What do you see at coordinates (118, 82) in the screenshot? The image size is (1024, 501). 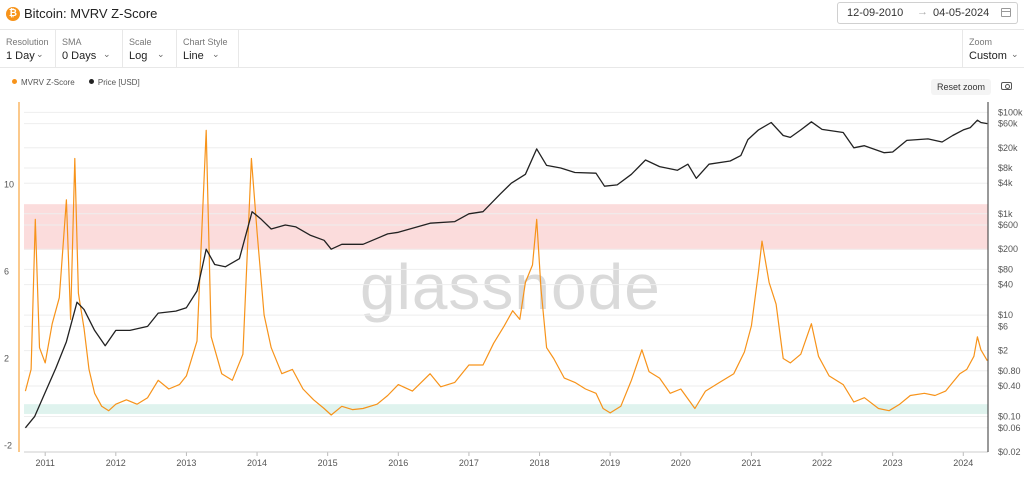 I see `legend-label-price: Price [USD]` at bounding box center [118, 82].